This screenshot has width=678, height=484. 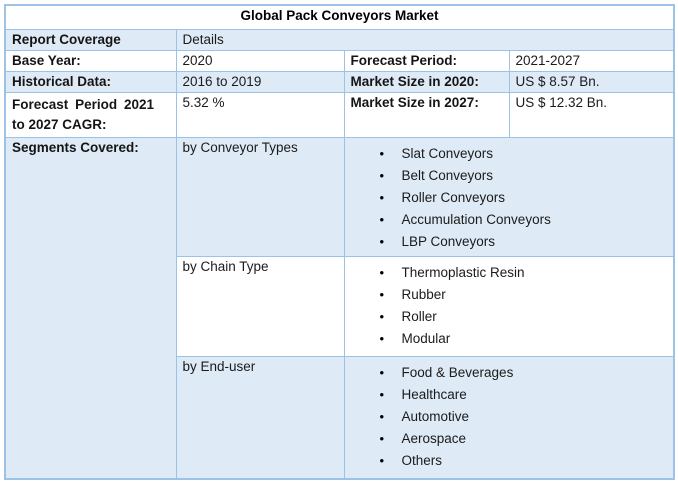 What do you see at coordinates (425, 39) in the screenshot?
I see `coverage-header-value: Details` at bounding box center [425, 39].